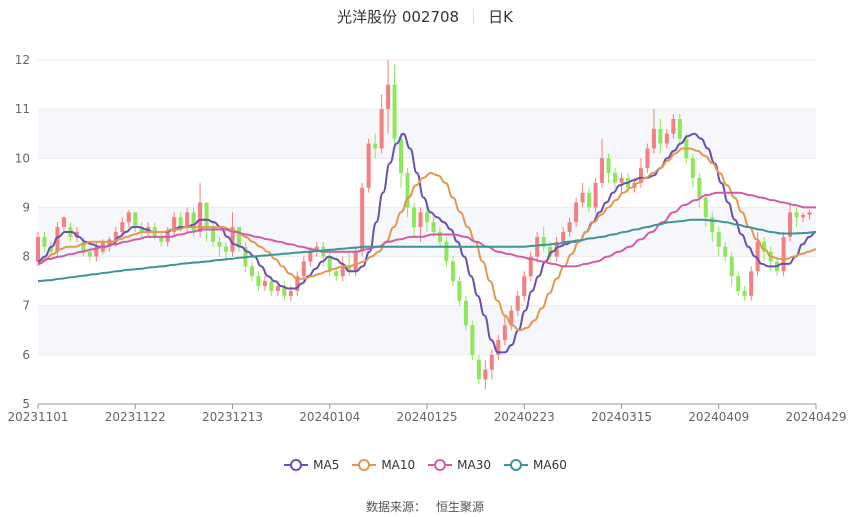 The image size is (850, 517). Describe the element at coordinates (37, 417) in the screenshot. I see `x-tick-label: 20231101` at that location.